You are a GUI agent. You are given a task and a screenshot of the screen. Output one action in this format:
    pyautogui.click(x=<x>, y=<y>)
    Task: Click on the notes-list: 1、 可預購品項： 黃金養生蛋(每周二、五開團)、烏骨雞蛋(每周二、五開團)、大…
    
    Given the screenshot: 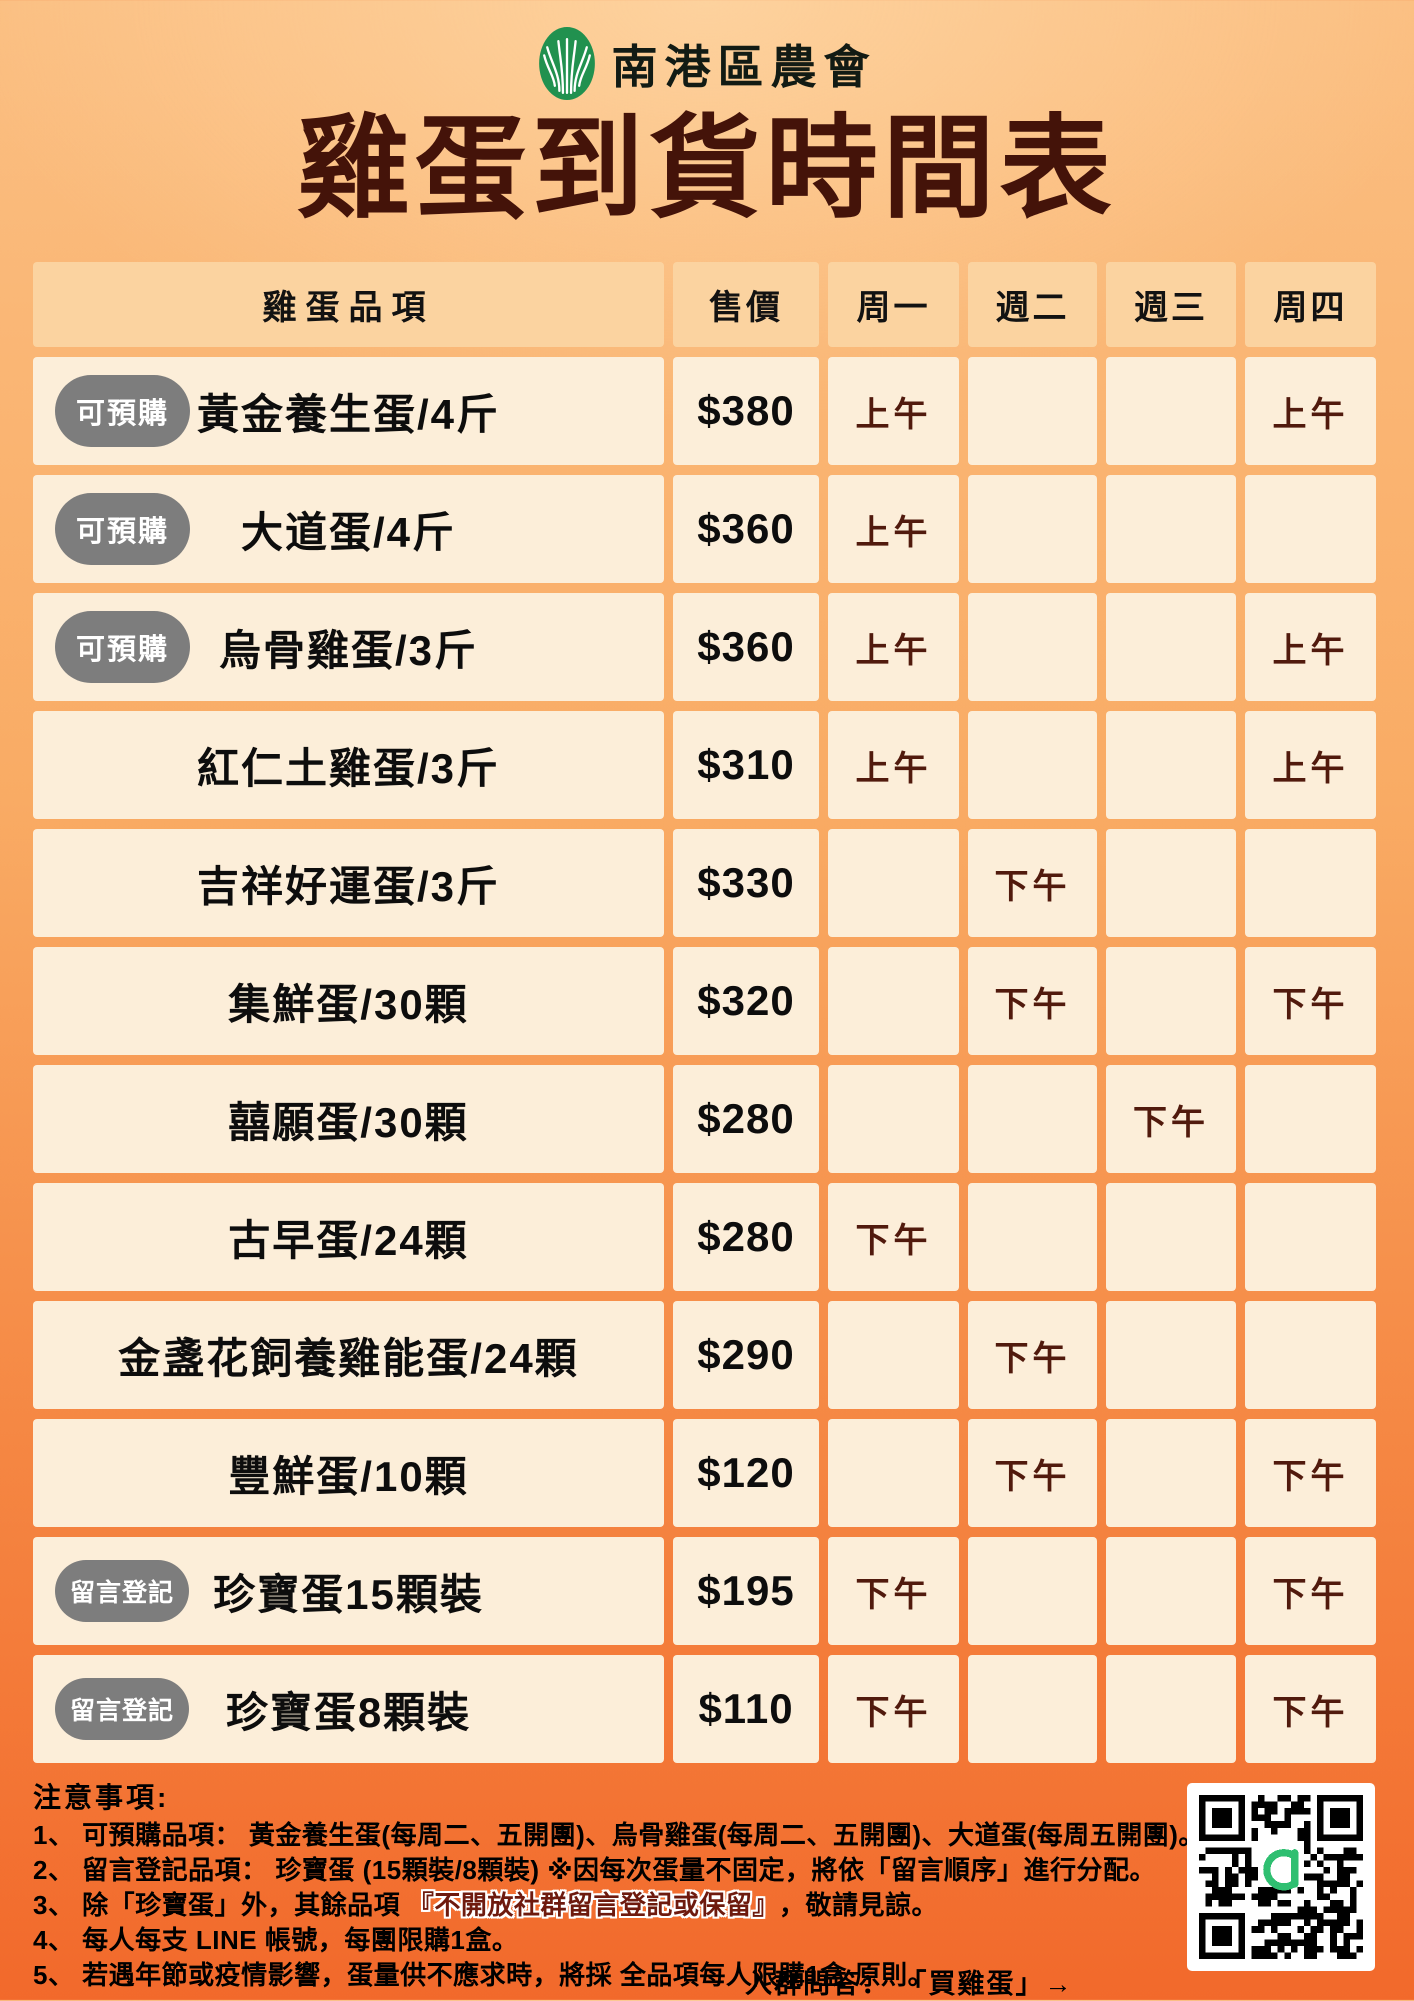 What is the action you would take?
    pyautogui.click(x=618, y=1905)
    